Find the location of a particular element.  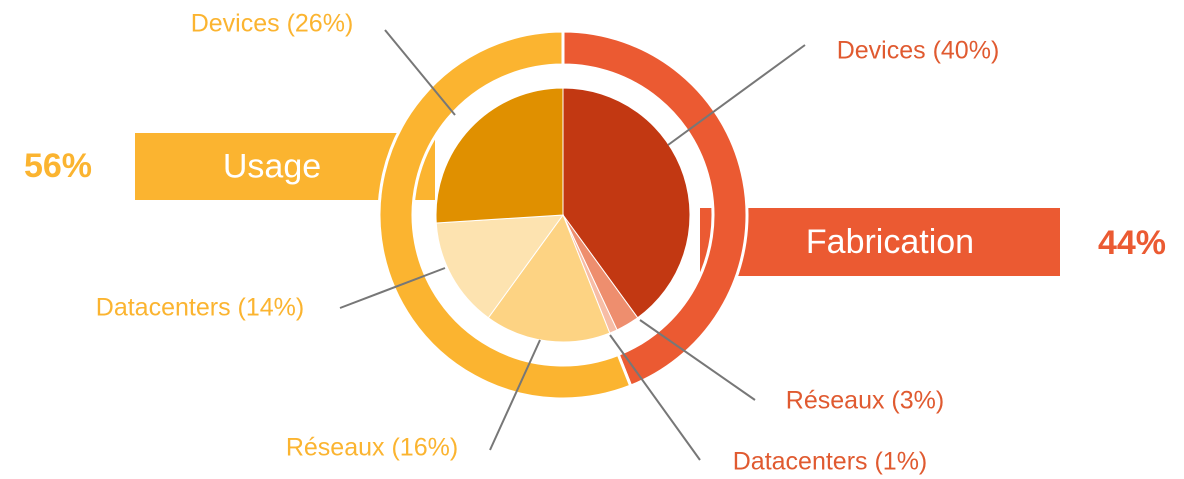

category-label: Usage is located at coordinates (272, 166).